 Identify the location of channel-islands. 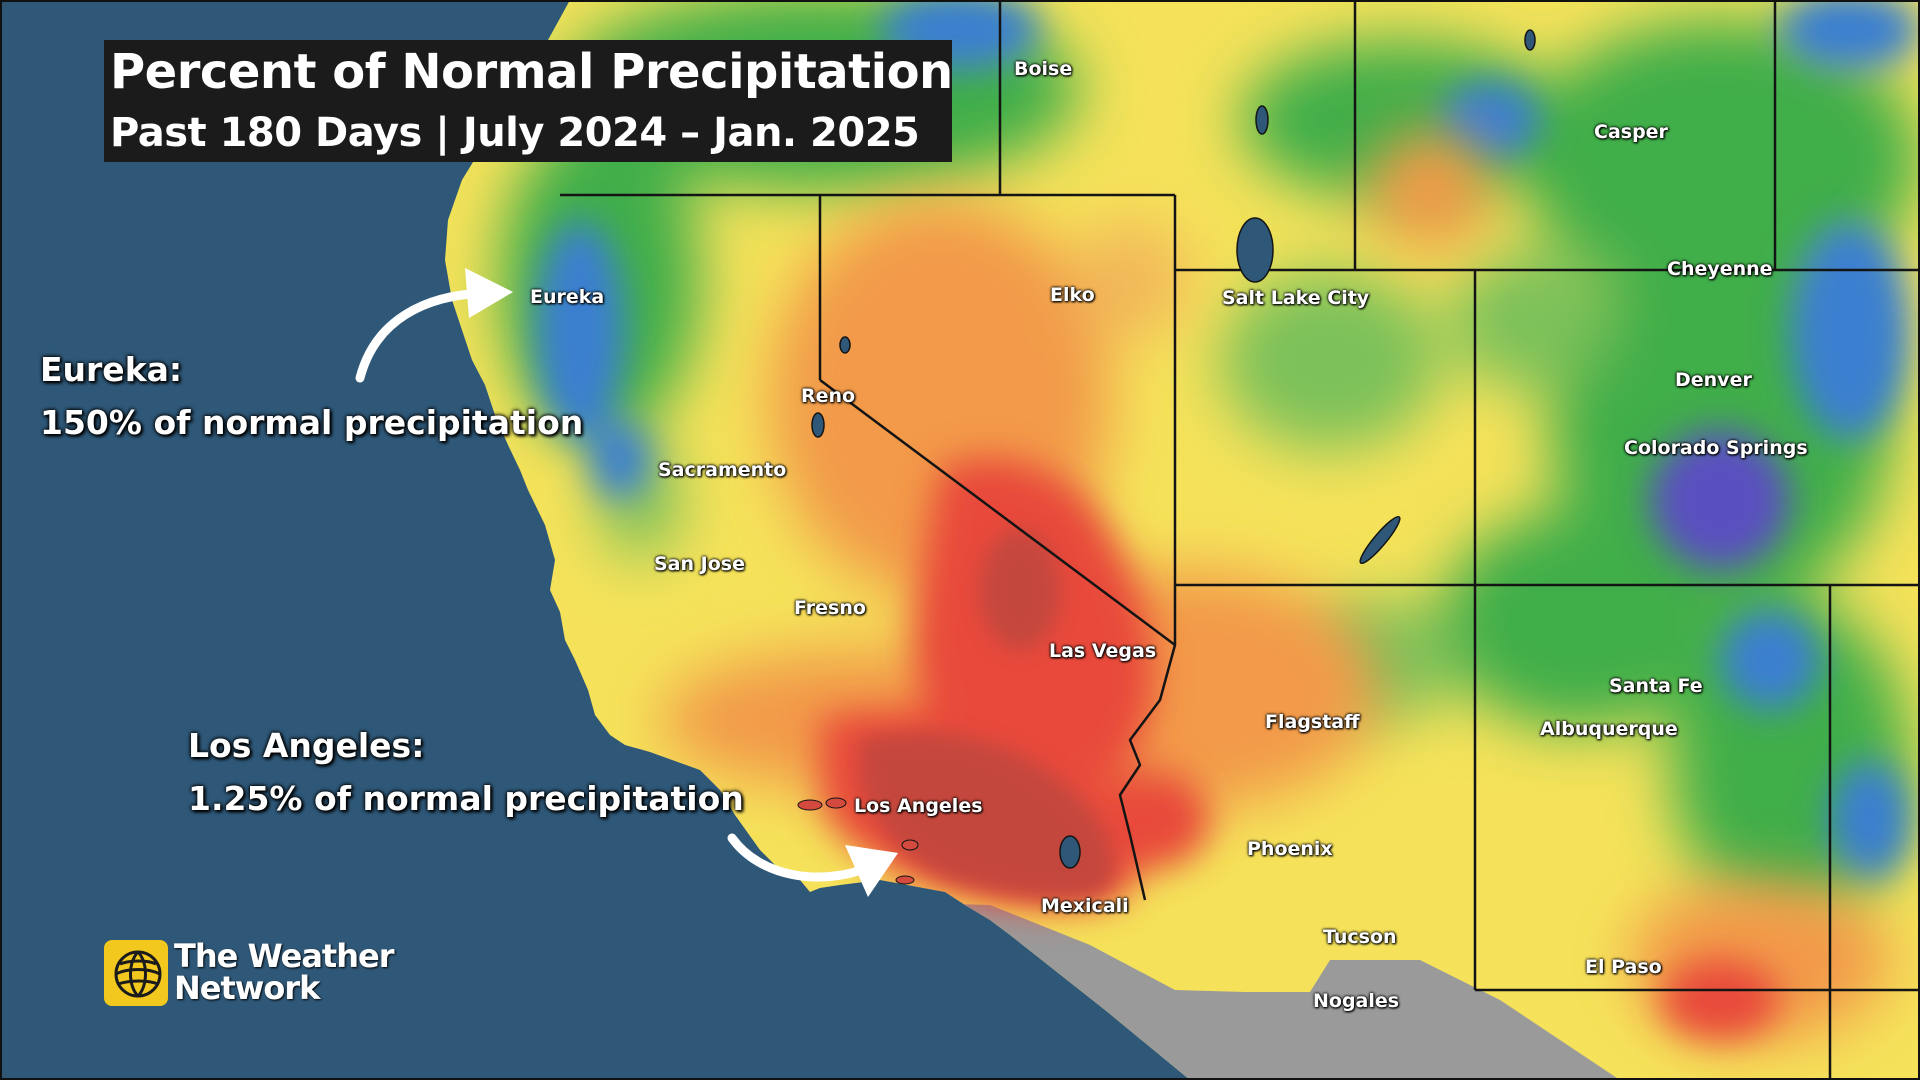
(858, 841).